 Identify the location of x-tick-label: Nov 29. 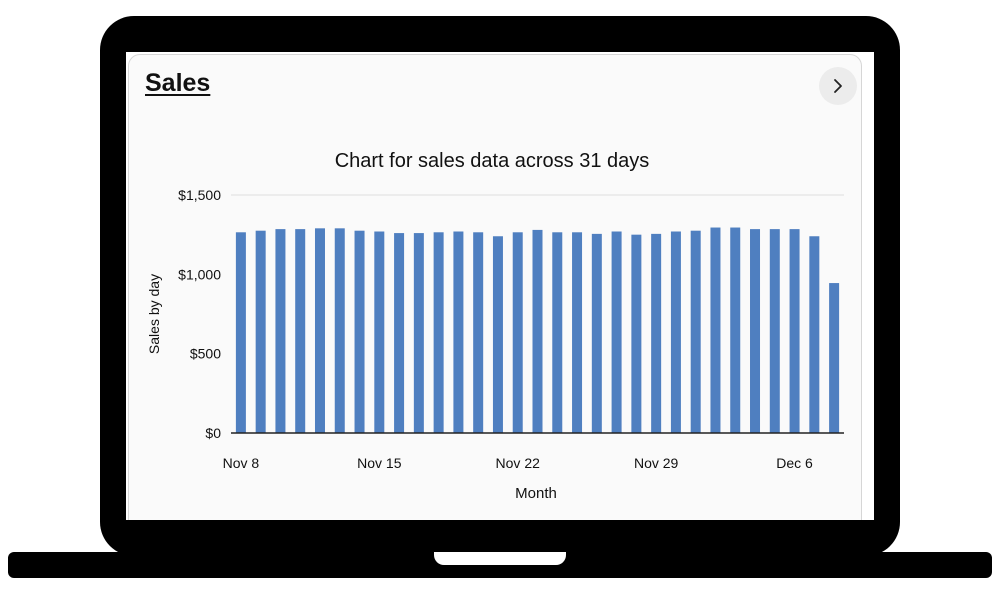
(656, 463).